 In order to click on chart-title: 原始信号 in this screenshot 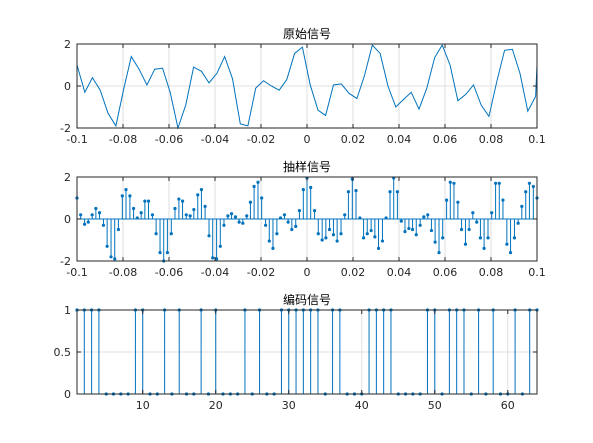, I will do `click(307, 34)`.